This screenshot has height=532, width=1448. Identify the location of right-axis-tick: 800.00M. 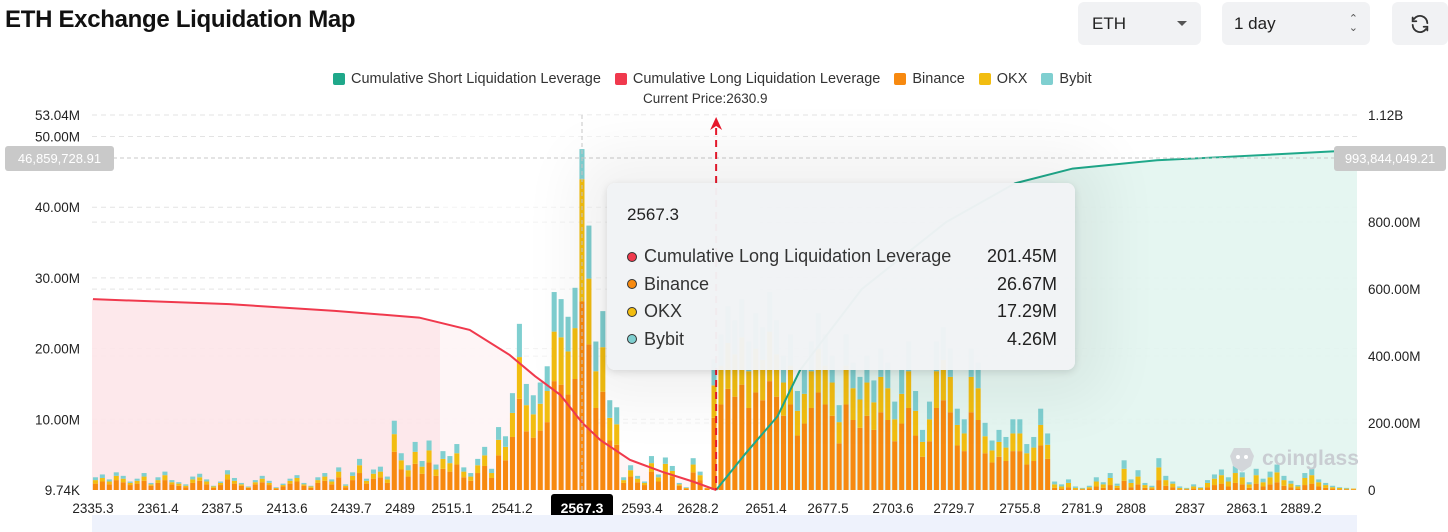
(1394, 222).